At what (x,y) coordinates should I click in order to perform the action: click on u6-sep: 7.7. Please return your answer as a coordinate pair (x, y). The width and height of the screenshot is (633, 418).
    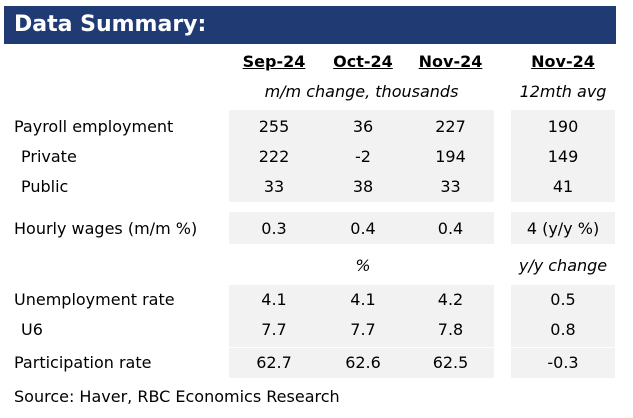
    Looking at the image, I should click on (274, 329).